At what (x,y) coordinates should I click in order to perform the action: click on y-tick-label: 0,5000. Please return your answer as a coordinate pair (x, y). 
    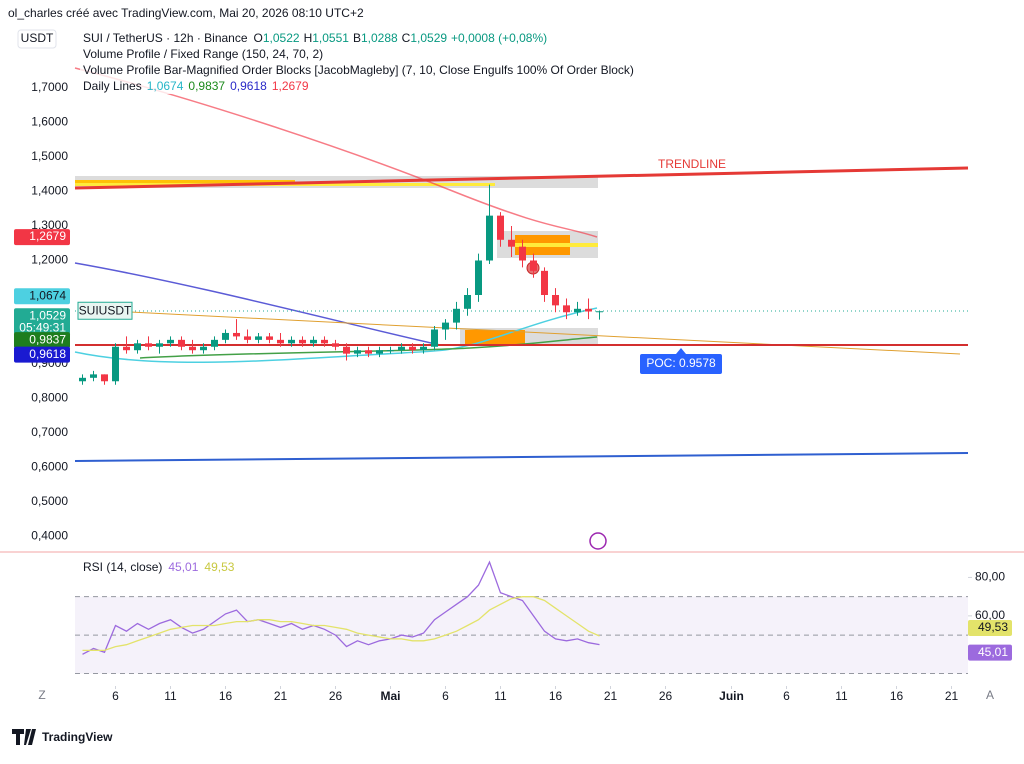
    Looking at the image, I should click on (49, 501).